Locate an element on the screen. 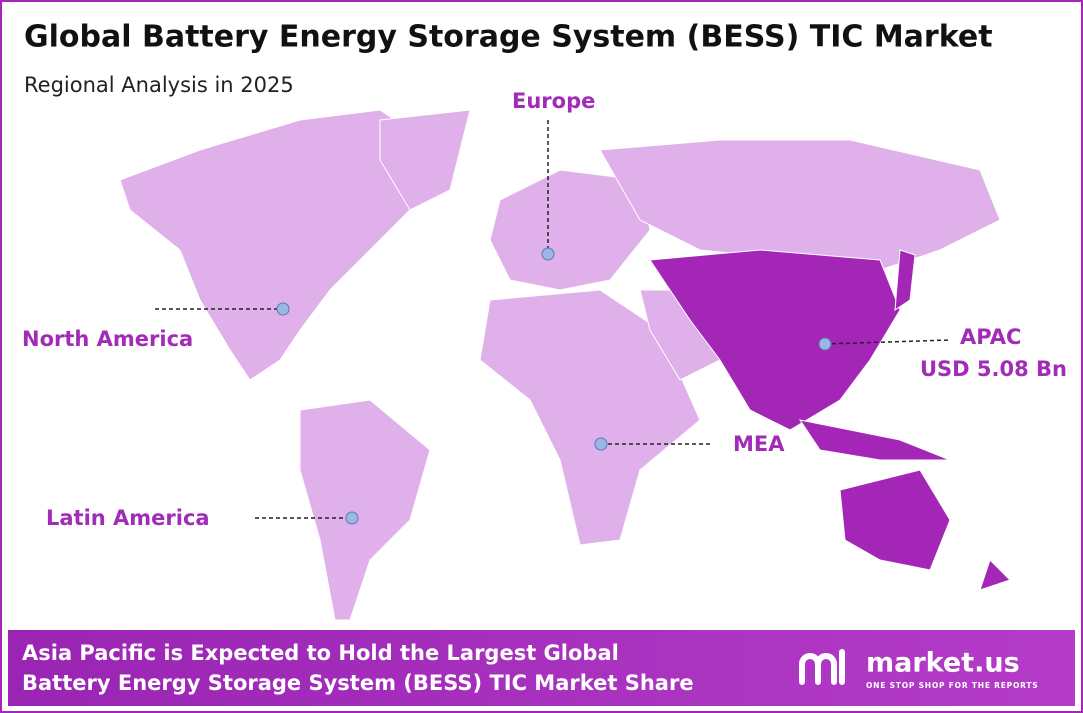 This screenshot has height=713, width=1083. tagline: ONE STOP SHOP FOR THE REPORTS is located at coordinates (952, 685).